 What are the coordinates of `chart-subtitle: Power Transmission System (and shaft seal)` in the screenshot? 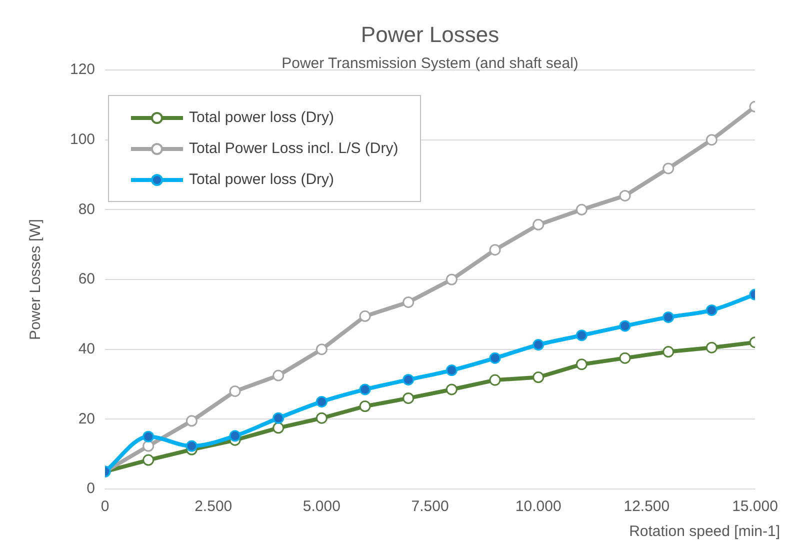 It's located at (430, 63).